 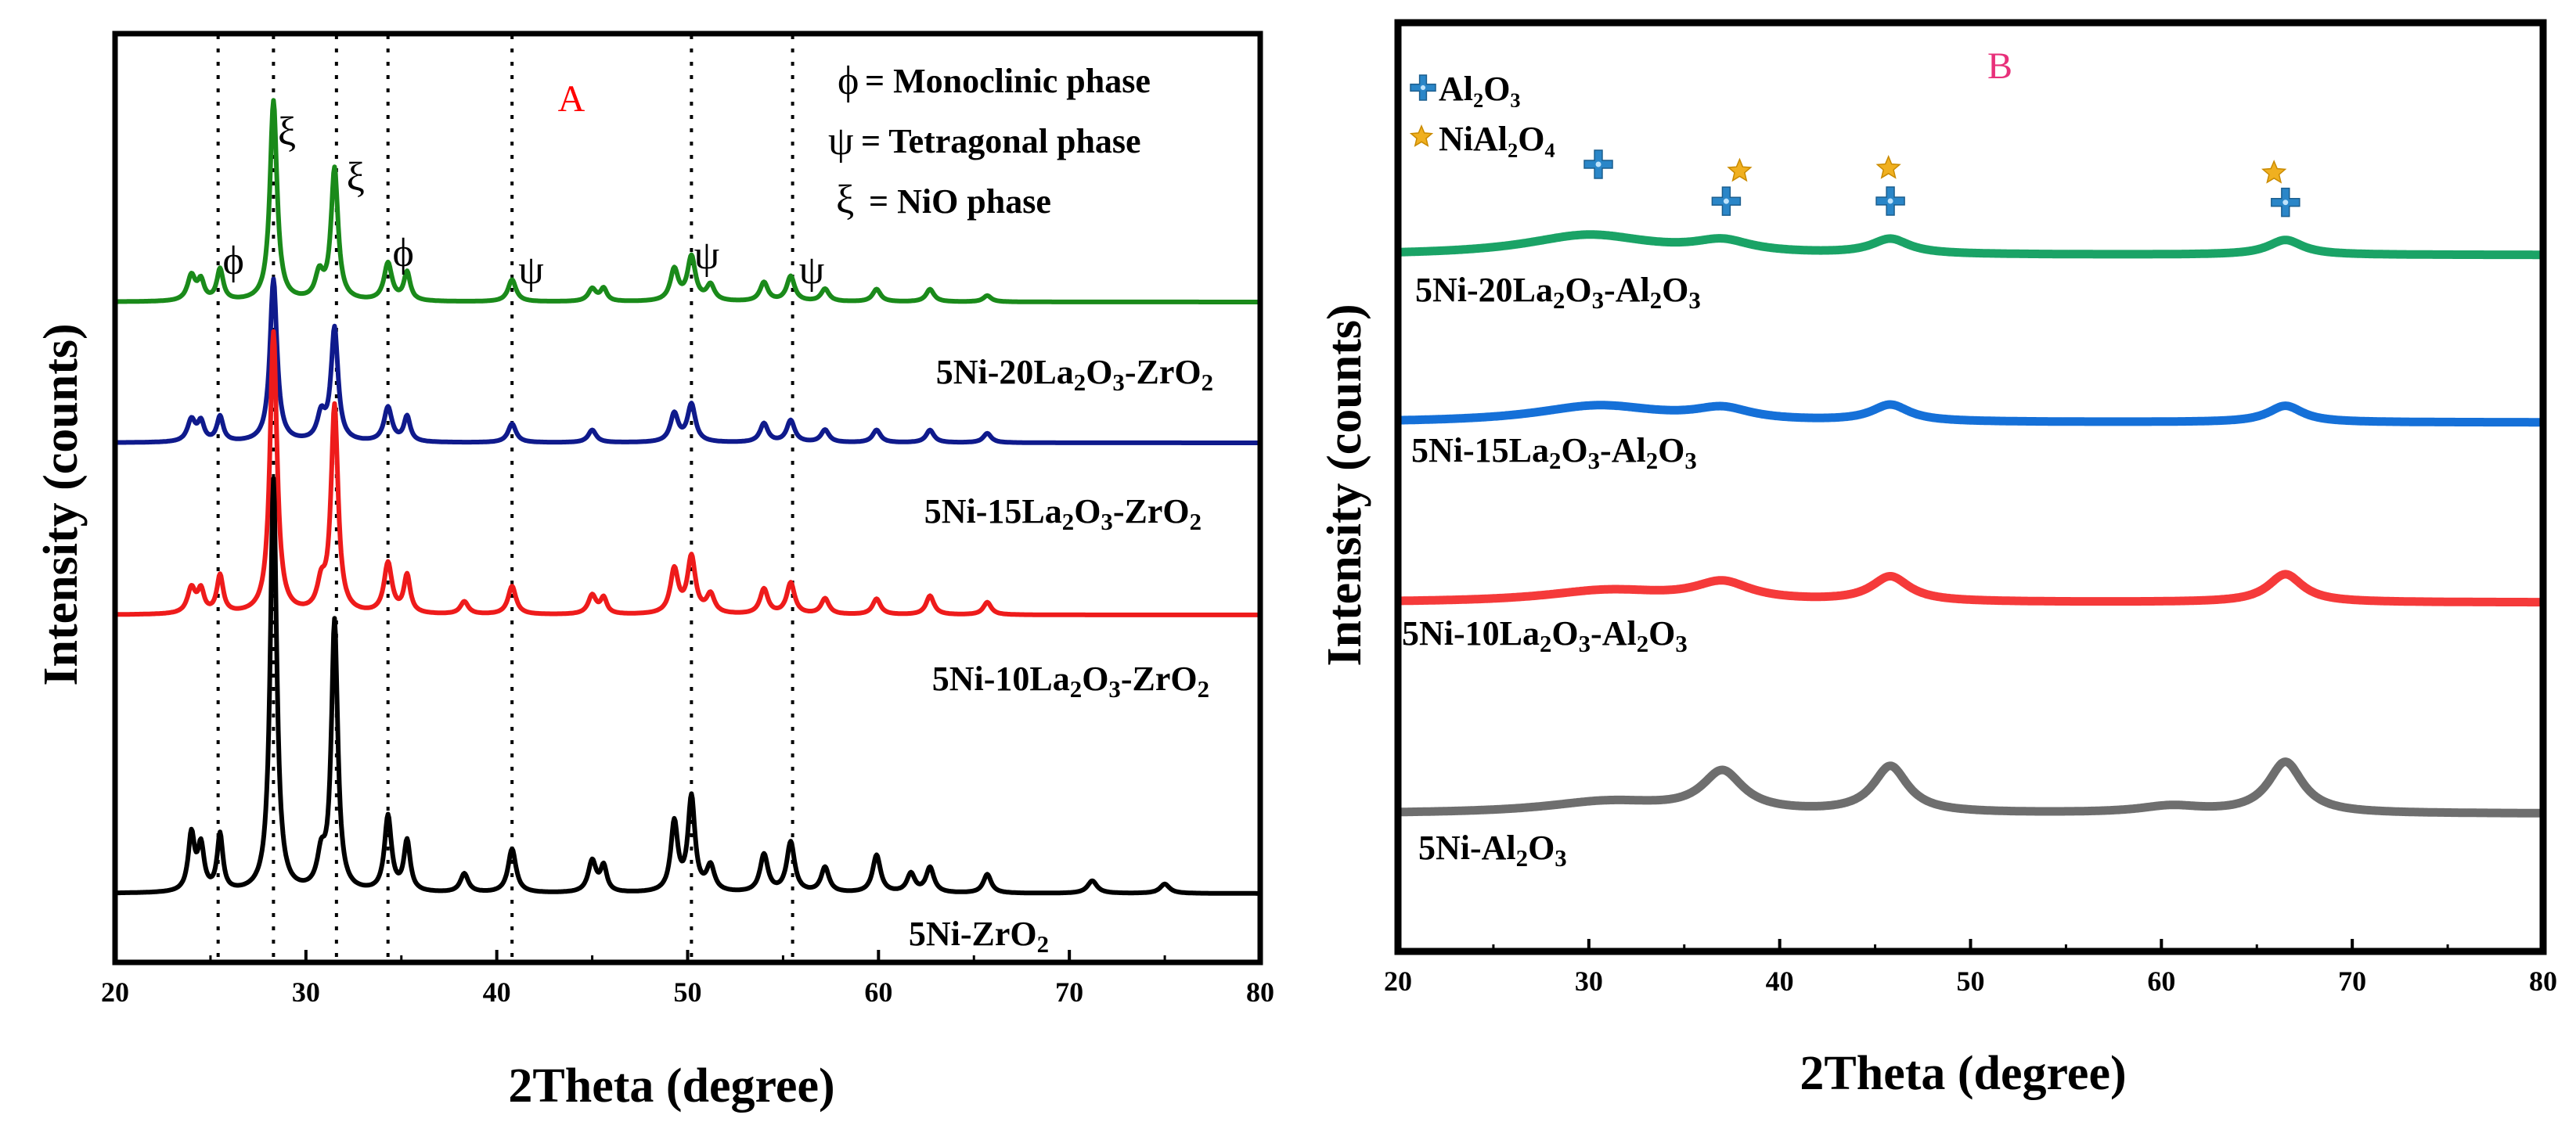 What do you see at coordinates (1941, 183) in the screenshot?
I see `panel-b-peak-markers` at bounding box center [1941, 183].